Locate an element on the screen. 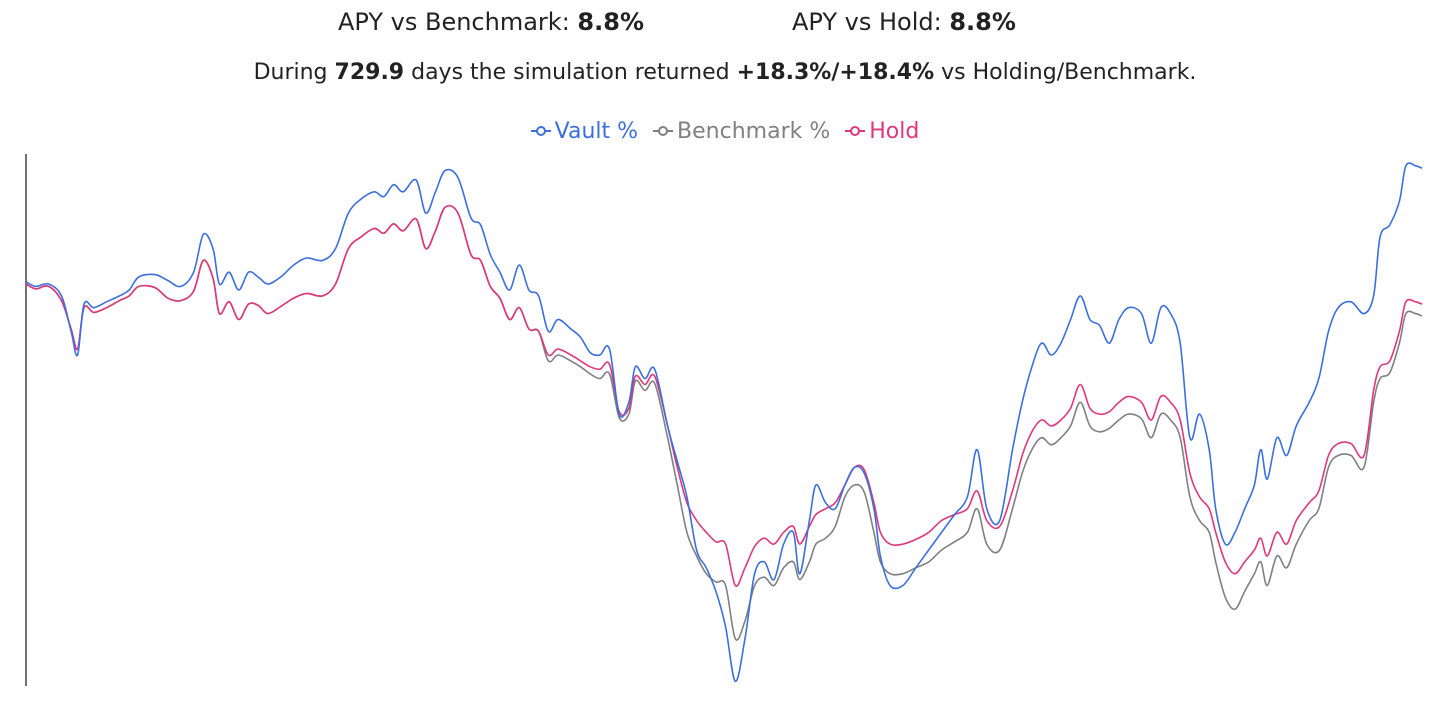  legend-item-hold: Hold is located at coordinates (882, 131).